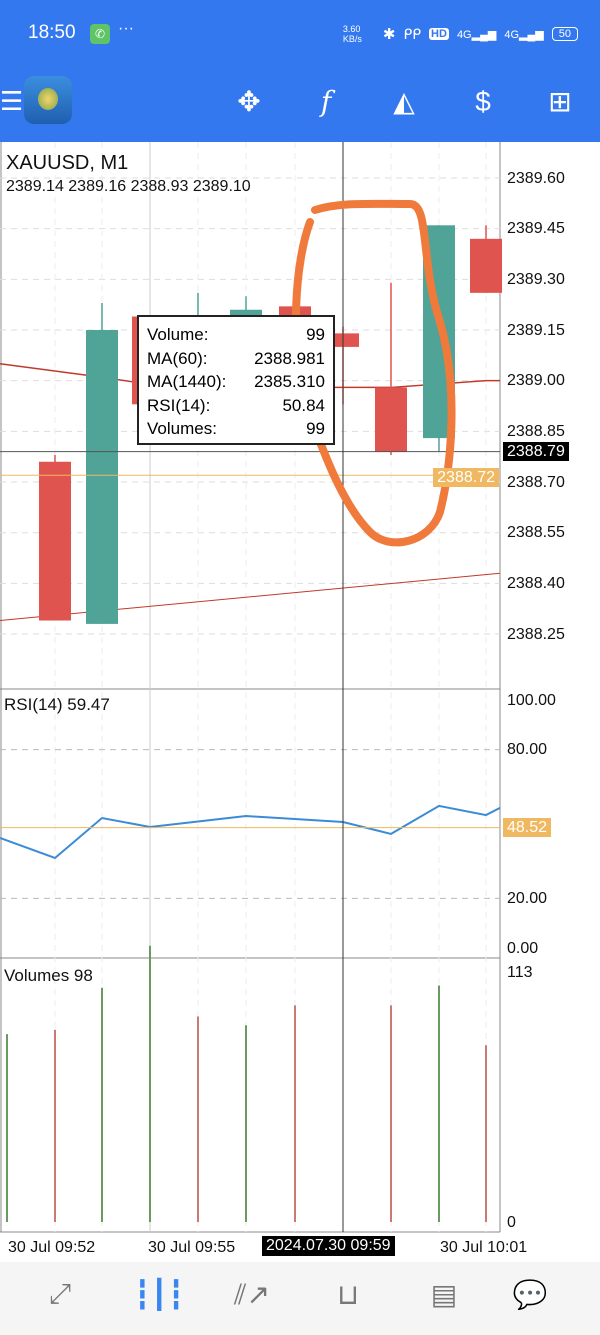  Describe the element at coordinates (536, 452) in the screenshot. I see `bid-price-label: 2388.79` at that location.